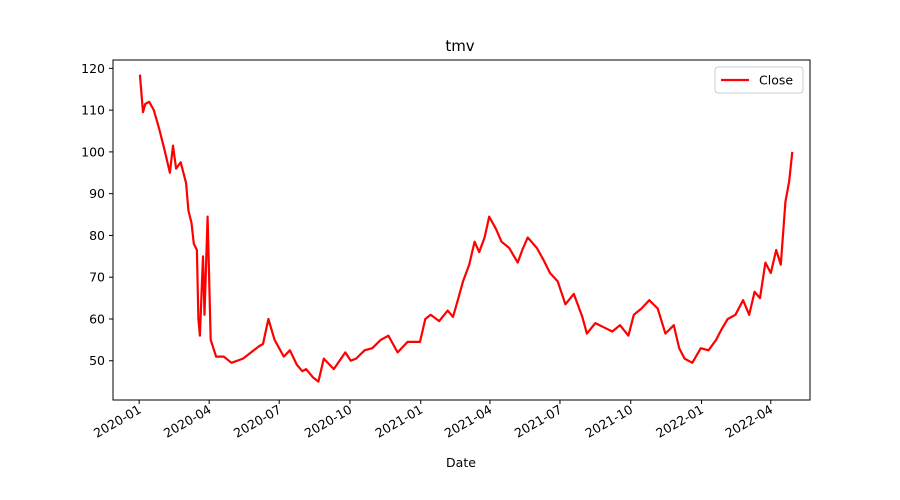 Image resolution: width=900 pixels, height=500 pixels. What do you see at coordinates (459, 46) in the screenshot?
I see `chart-title: tmv` at bounding box center [459, 46].